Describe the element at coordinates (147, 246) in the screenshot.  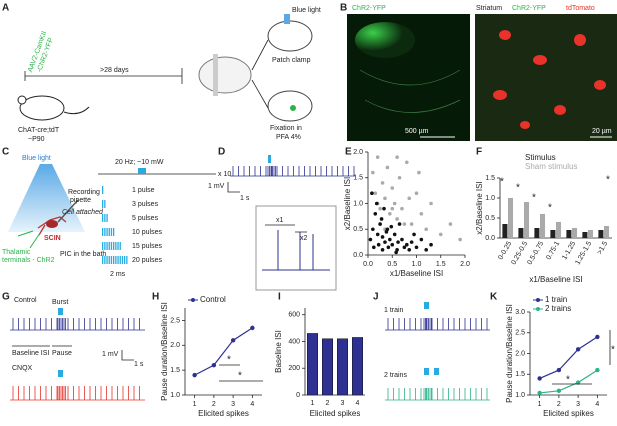
I see `pulse-label: 15 pulses` at that location.